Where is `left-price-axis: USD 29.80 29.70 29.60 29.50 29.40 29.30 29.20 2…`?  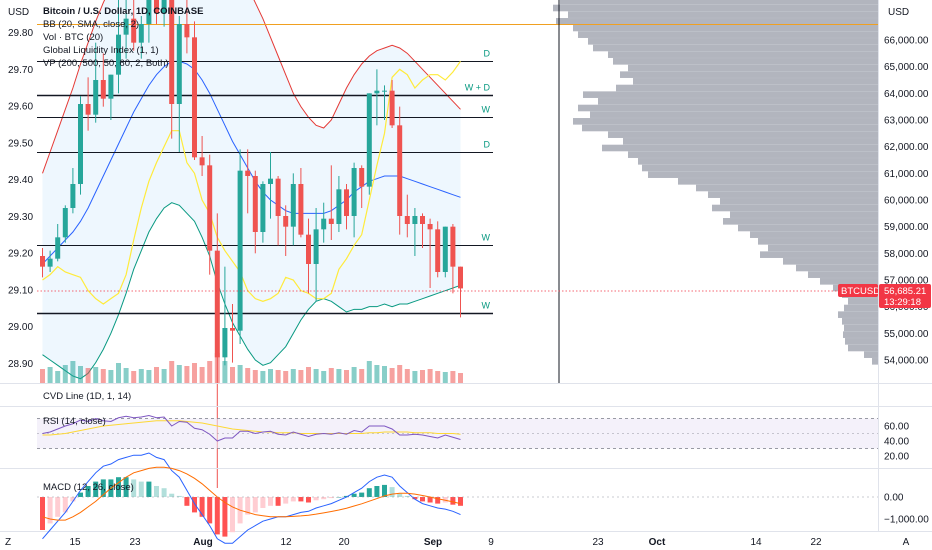
left-price-axis: USD 29.80 29.70 29.60 29.50 29.40 29.30 29.20 2… is located at coordinates (20, 188).